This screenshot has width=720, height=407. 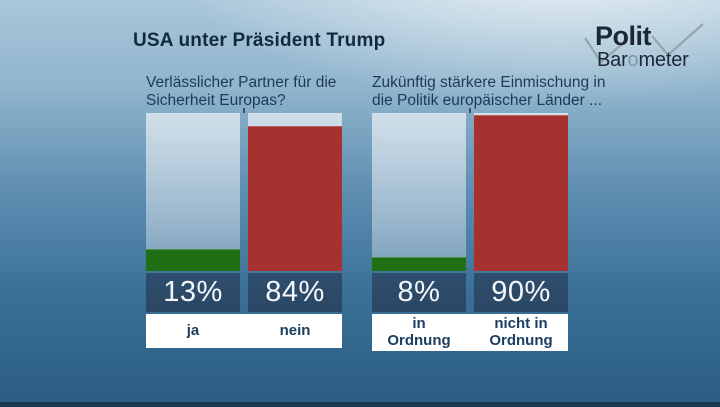 What do you see at coordinates (419, 332) in the screenshot?
I see `category-label-in-ordnung: in Ordnung` at bounding box center [419, 332].